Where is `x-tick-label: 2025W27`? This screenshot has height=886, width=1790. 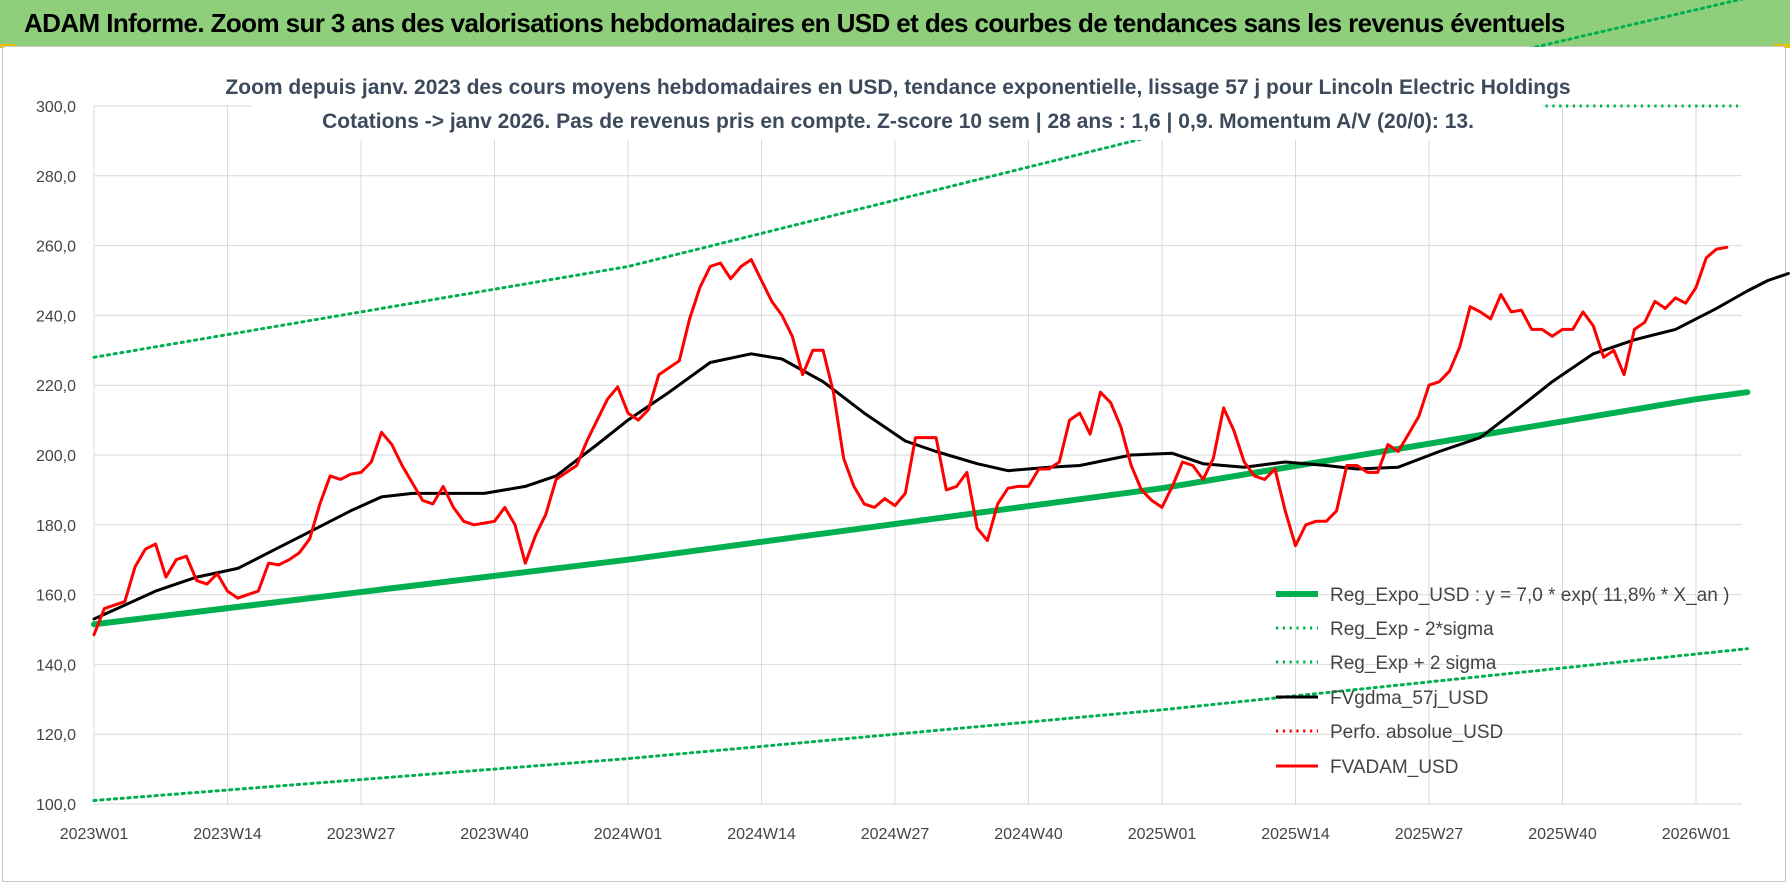
x-tick-label: 2025W27 is located at coordinates (1429, 834).